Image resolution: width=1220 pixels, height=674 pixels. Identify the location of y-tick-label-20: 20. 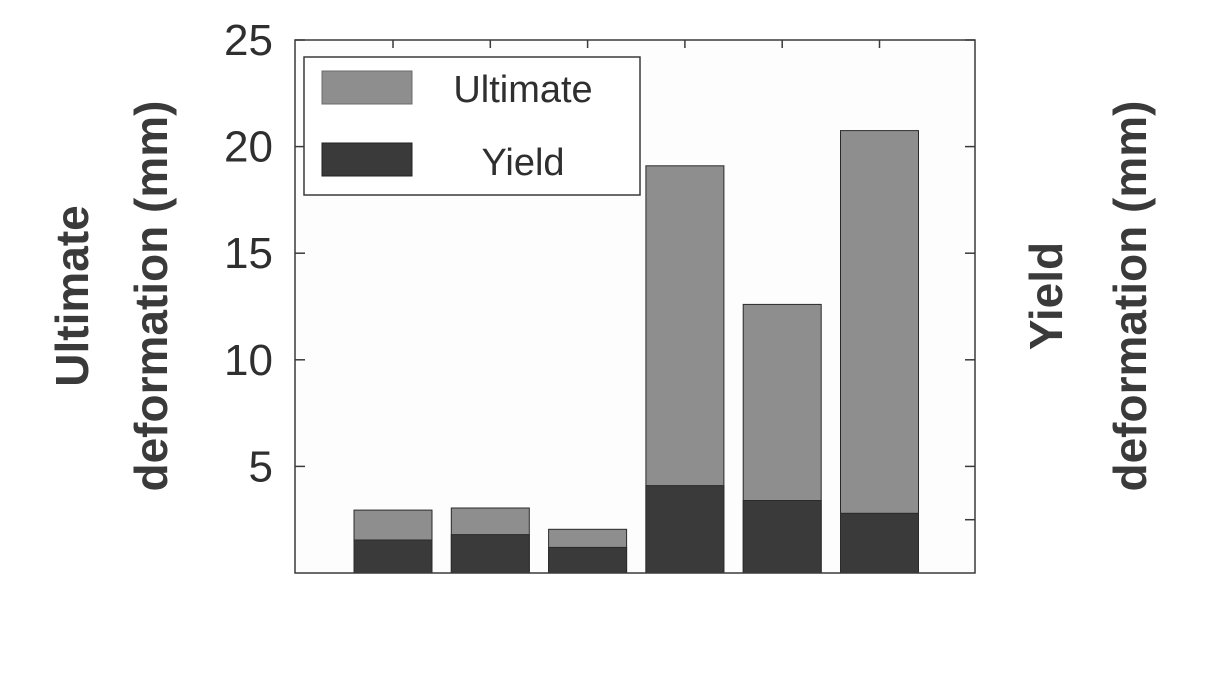
(248, 147).